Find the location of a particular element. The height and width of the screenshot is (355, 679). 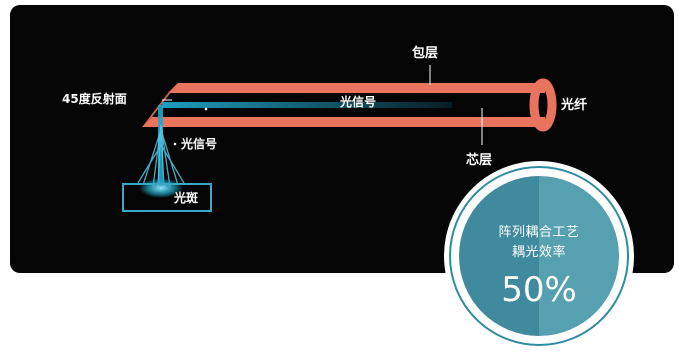

badge-title-line1: 阵列耦合工艺 is located at coordinates (539, 232).